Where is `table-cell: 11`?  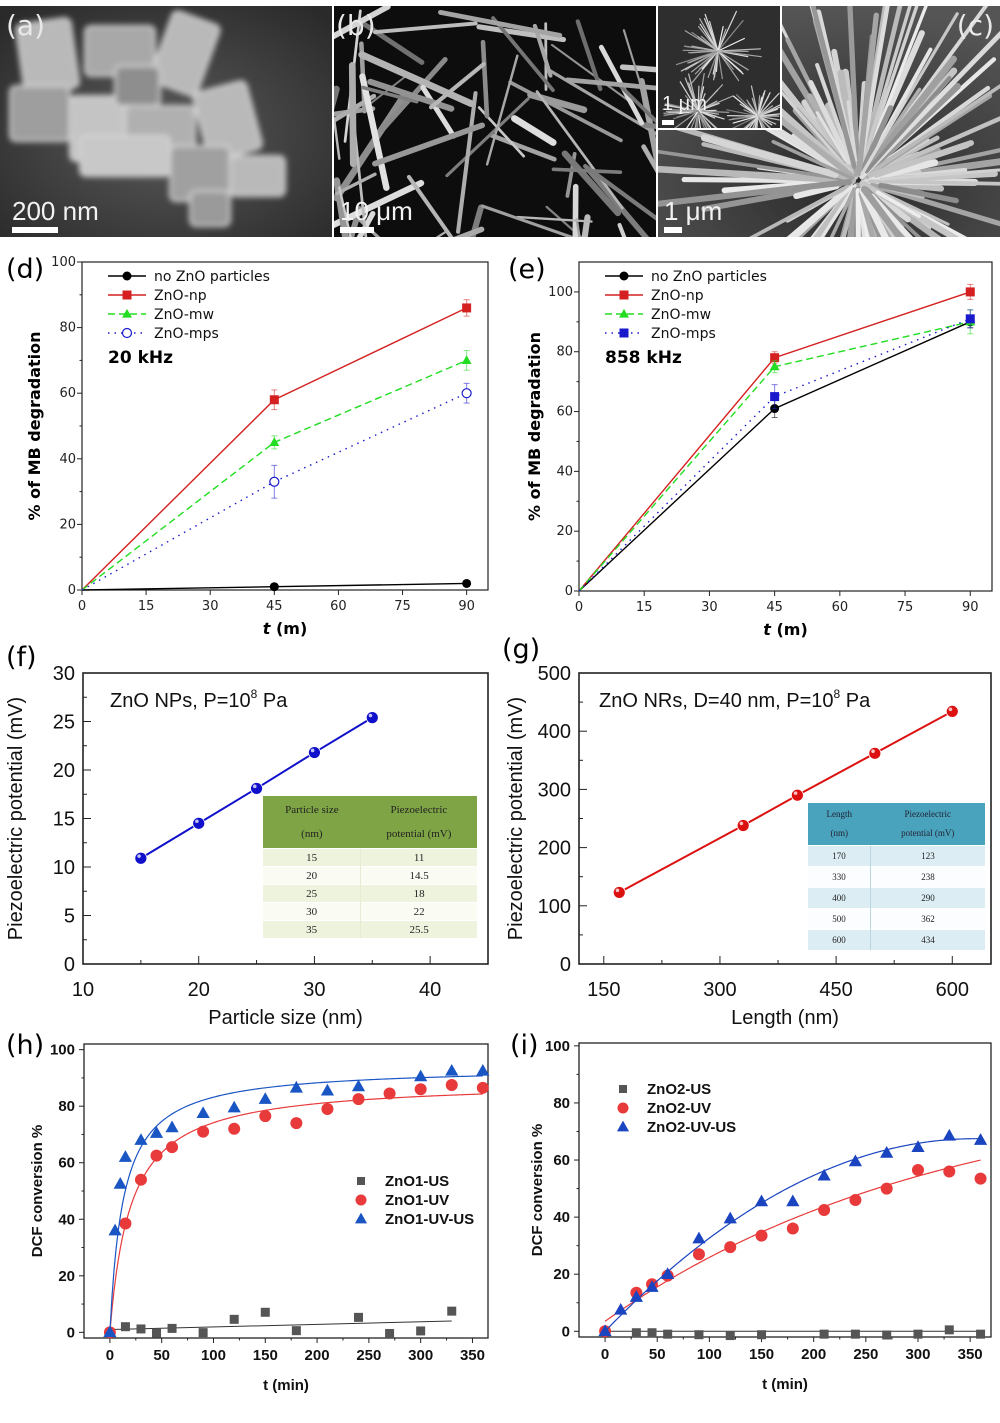 table-cell: 11 is located at coordinates (418, 857).